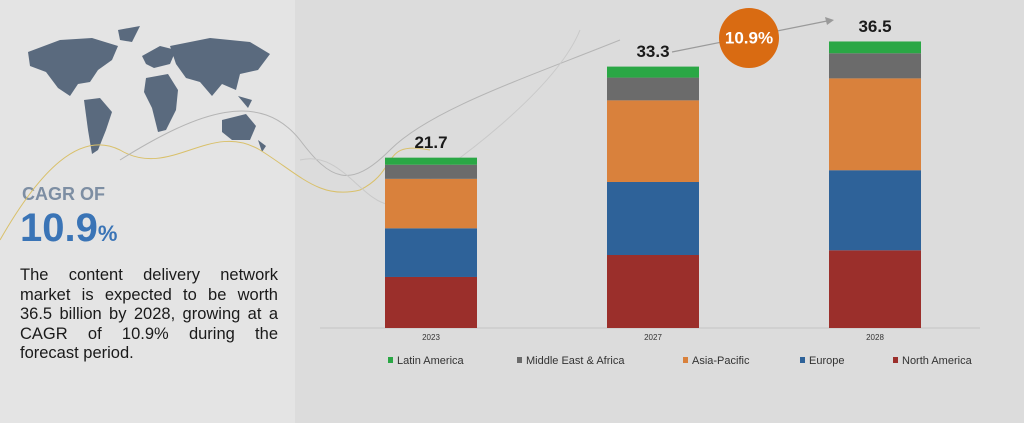 This screenshot has width=1024, height=423. What do you see at coordinates (215, 190) in the screenshot?
I see `decor-curve` at bounding box center [215, 190].